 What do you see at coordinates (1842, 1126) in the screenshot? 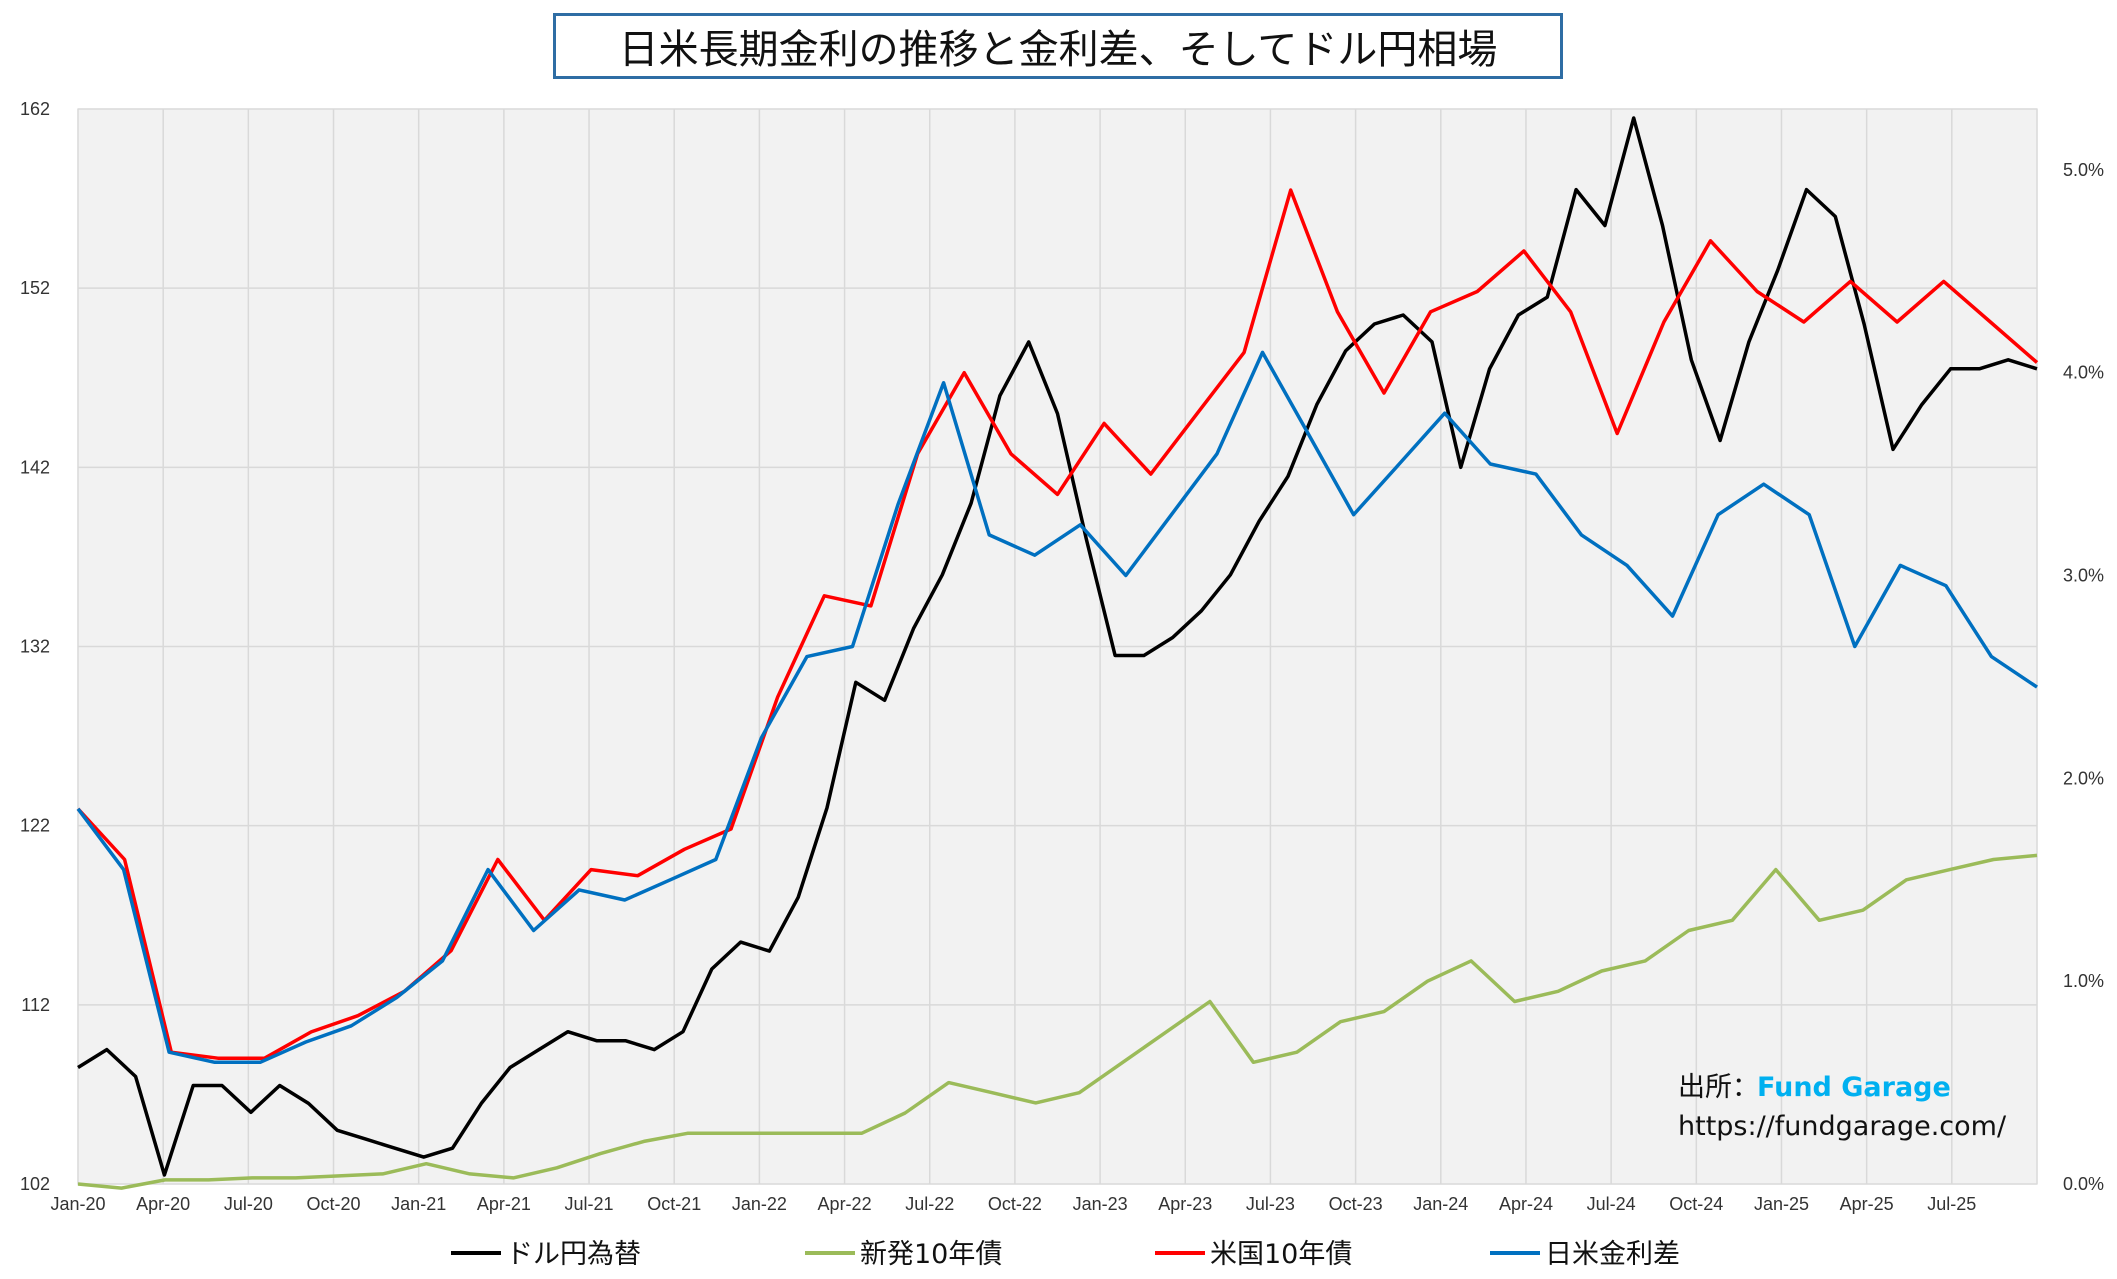
I see `source-url: https://fundgarage.com/` at bounding box center [1842, 1126].